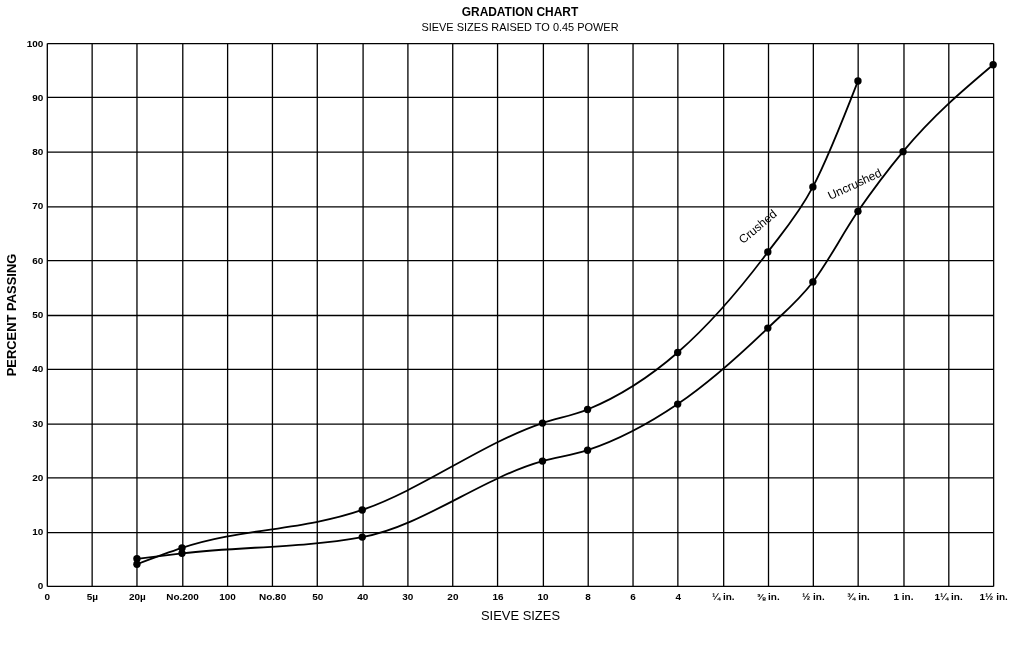 This screenshot has height=669, width=1028. Describe the element at coordinates (38, 369) in the screenshot. I see `y-tick-label: 40` at that location.